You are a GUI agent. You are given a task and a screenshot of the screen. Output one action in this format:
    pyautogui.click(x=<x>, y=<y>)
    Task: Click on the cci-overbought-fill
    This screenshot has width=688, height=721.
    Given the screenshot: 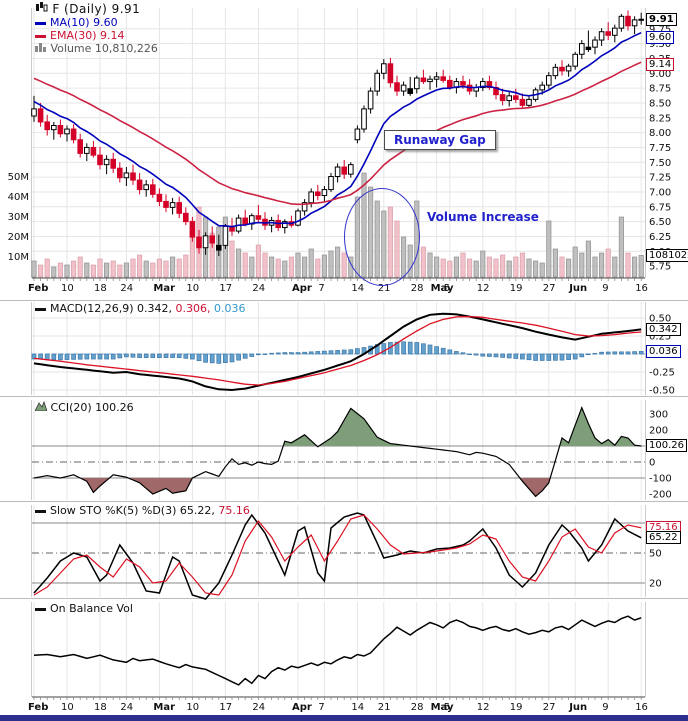 What is the action you would take?
    pyautogui.click(x=600, y=426)
    